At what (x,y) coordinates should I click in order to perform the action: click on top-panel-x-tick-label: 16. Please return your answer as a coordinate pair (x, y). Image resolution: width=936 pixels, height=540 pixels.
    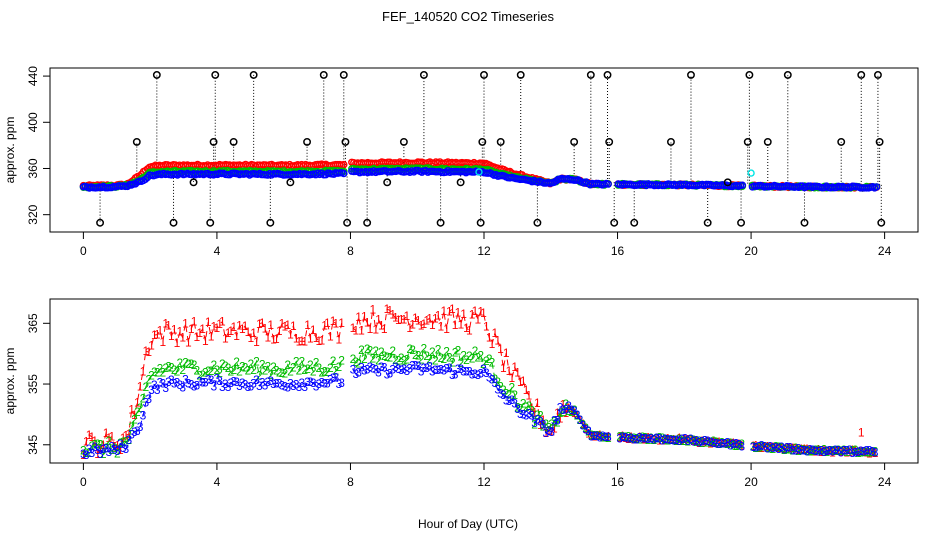
    Looking at the image, I should click on (618, 251).